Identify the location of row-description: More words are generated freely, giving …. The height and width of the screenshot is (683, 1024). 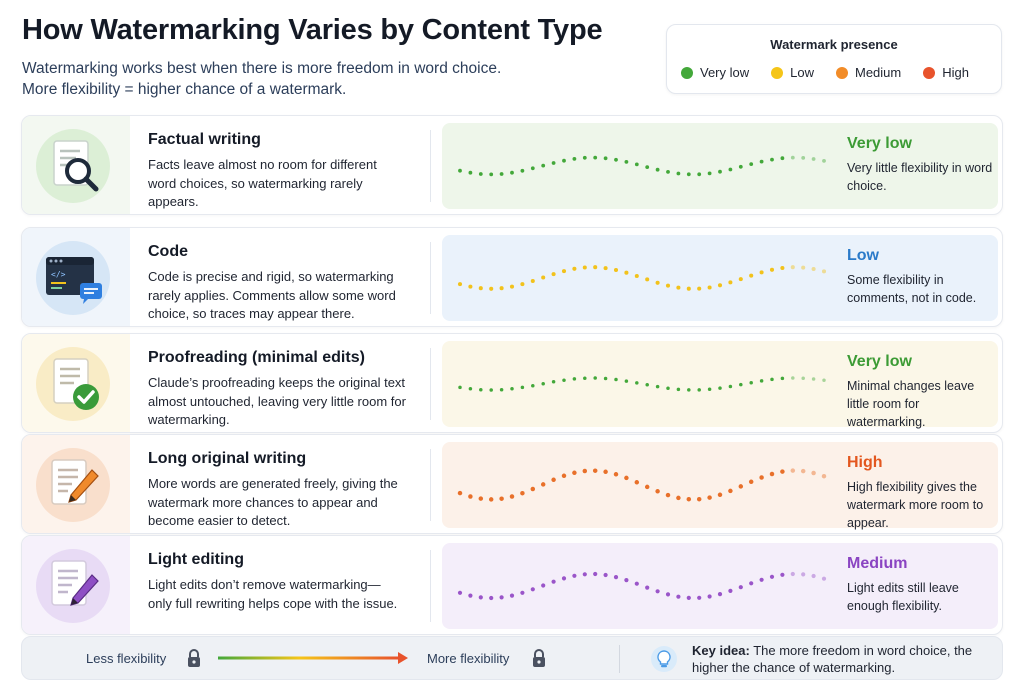
(273, 502).